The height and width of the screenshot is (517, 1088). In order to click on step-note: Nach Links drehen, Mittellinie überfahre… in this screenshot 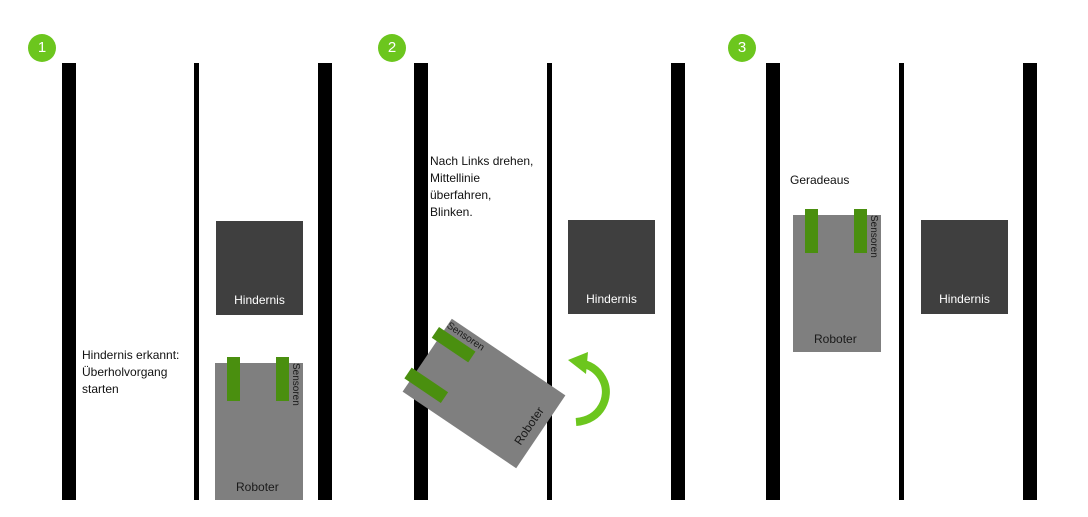, I will do `click(482, 186)`.